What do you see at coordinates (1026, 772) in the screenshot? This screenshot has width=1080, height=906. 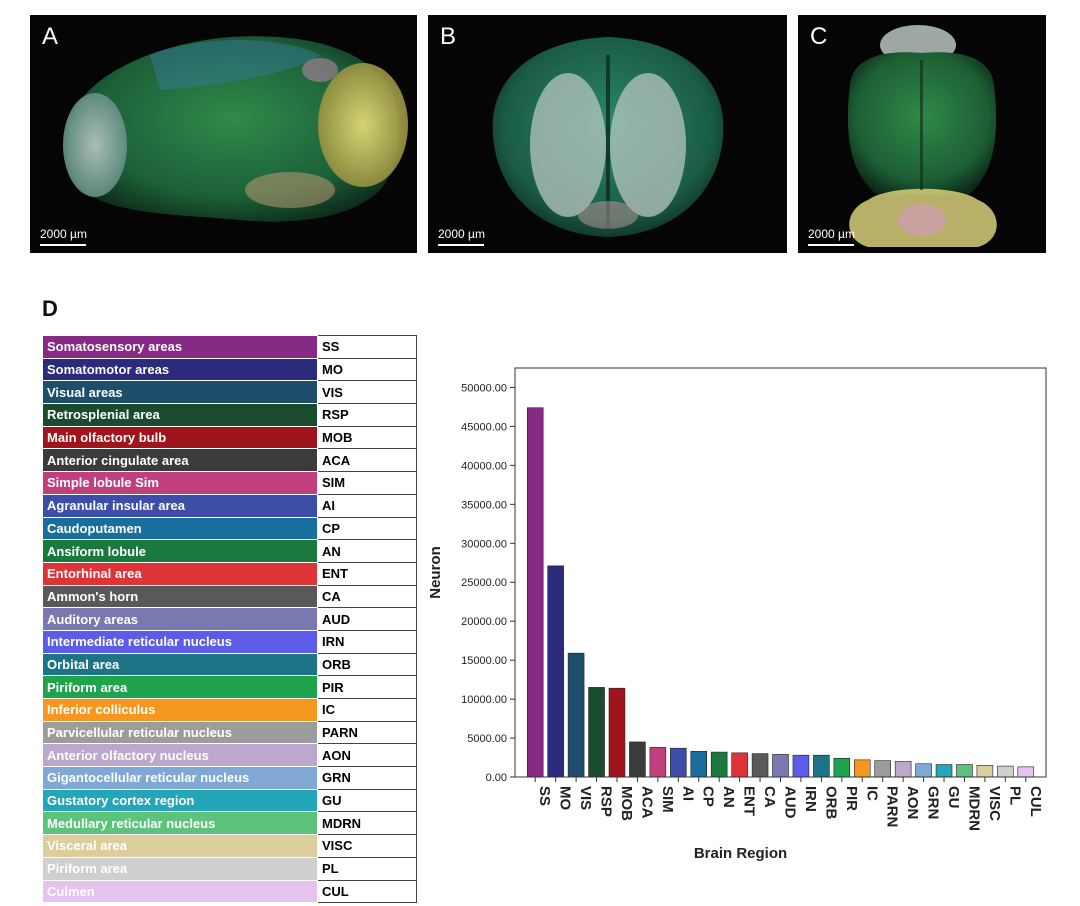 I see `bar-cul` at bounding box center [1026, 772].